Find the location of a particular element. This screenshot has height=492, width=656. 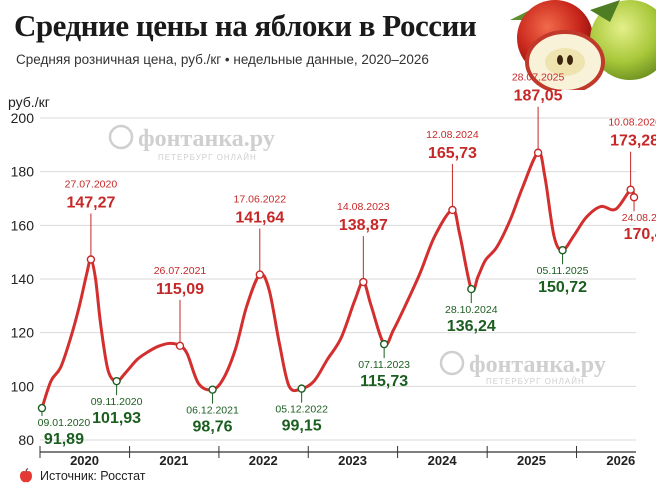

annotation-date: 05.12.2022 is located at coordinates (301, 410).